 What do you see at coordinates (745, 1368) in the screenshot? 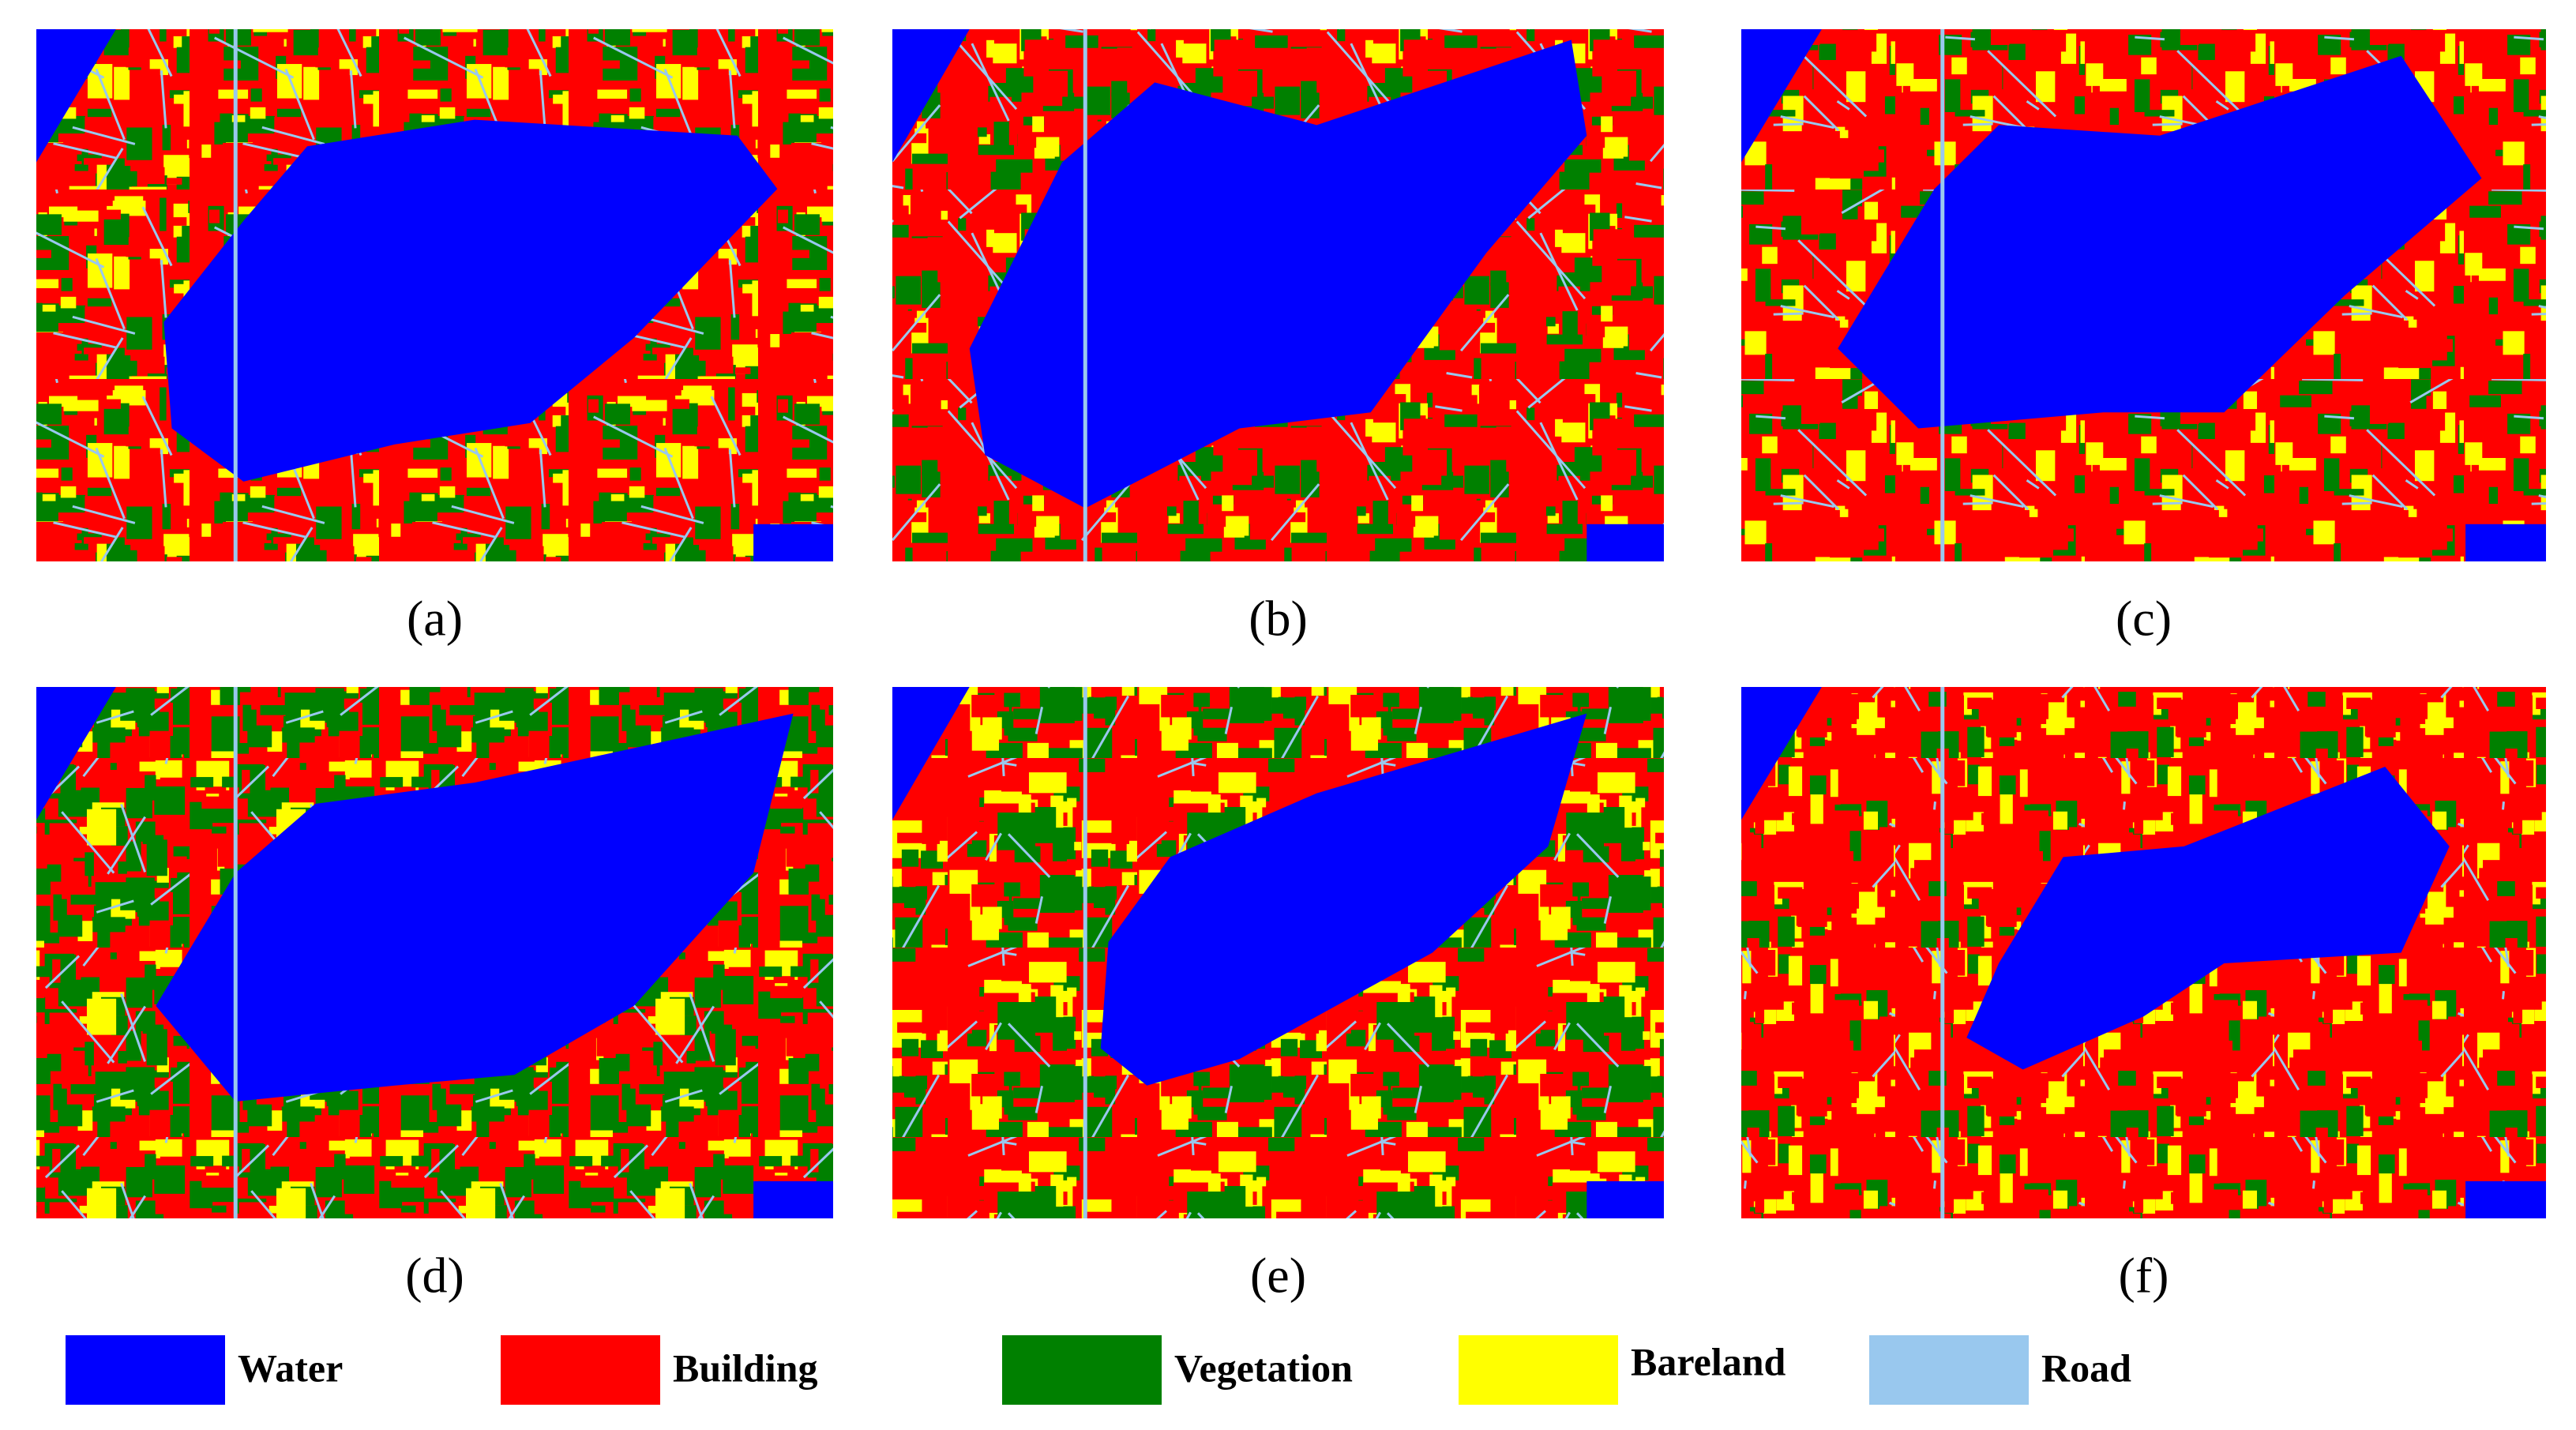
I see `legend-label: Building` at bounding box center [745, 1368].